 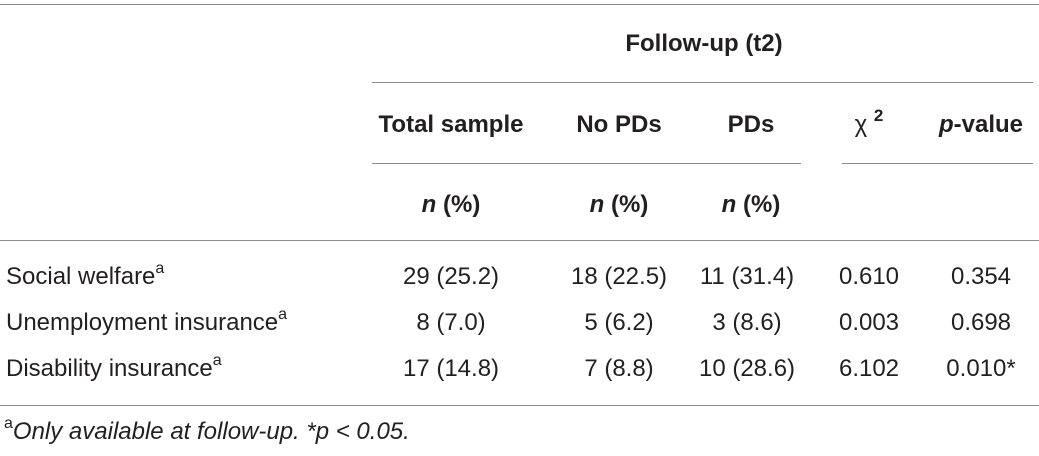 I want to click on cell-total: 8 (7.0), so click(x=451, y=322).